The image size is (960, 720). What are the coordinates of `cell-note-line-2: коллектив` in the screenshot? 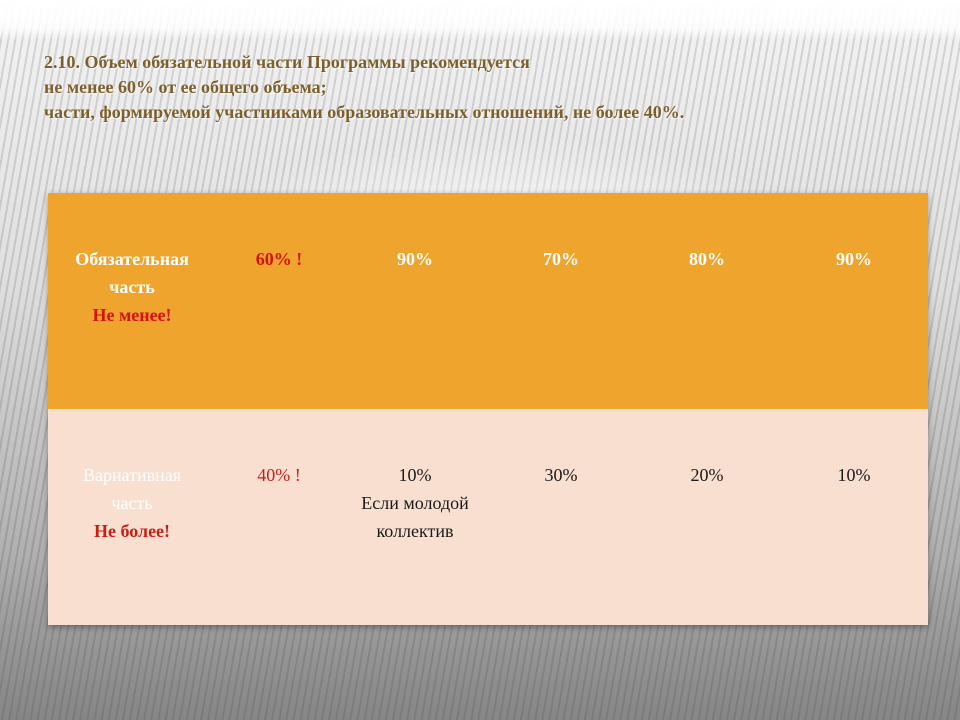 It's located at (415, 531).